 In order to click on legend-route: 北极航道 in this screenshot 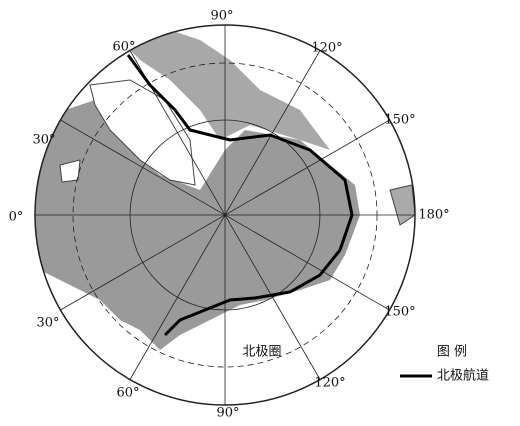, I will do `click(463, 376)`.